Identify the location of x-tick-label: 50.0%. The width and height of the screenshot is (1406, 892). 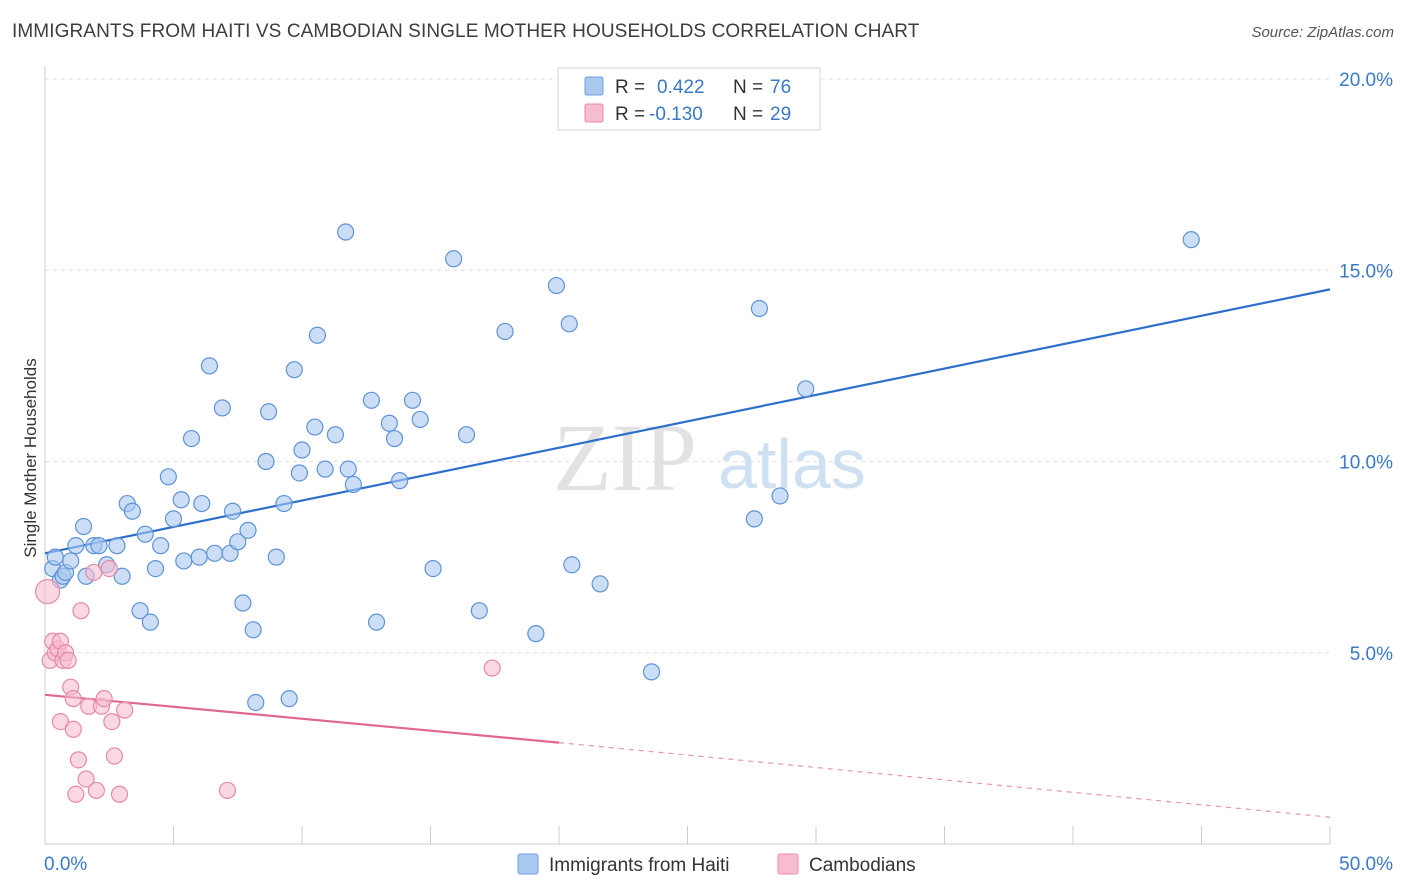
(1366, 864).